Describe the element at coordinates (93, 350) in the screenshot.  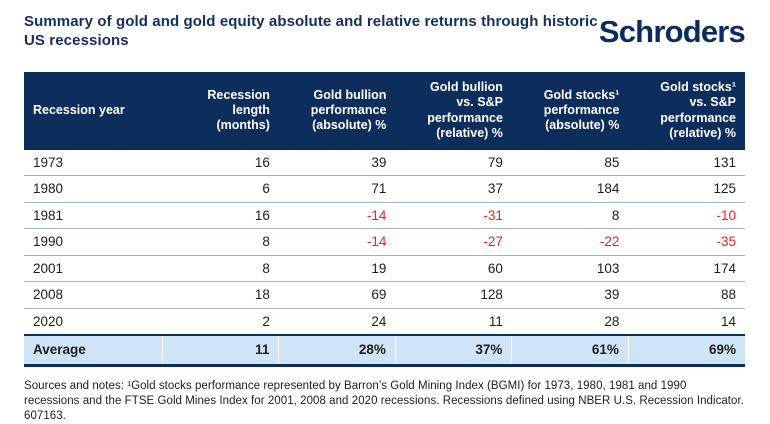
I see `row-header-cell: Average` at that location.